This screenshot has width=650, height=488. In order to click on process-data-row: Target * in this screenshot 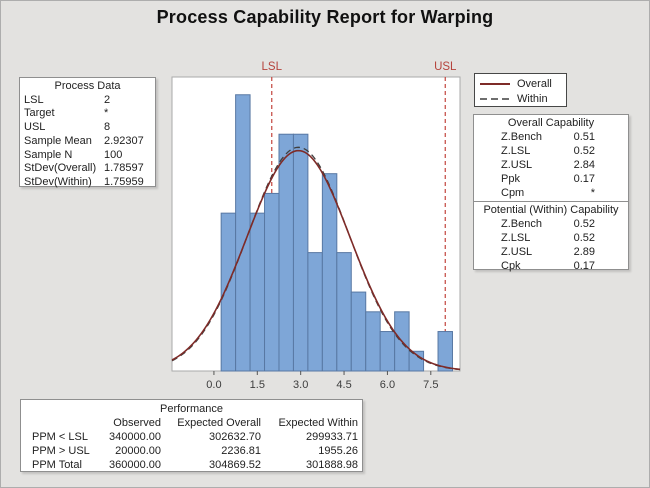, I will do `click(87, 114)`.